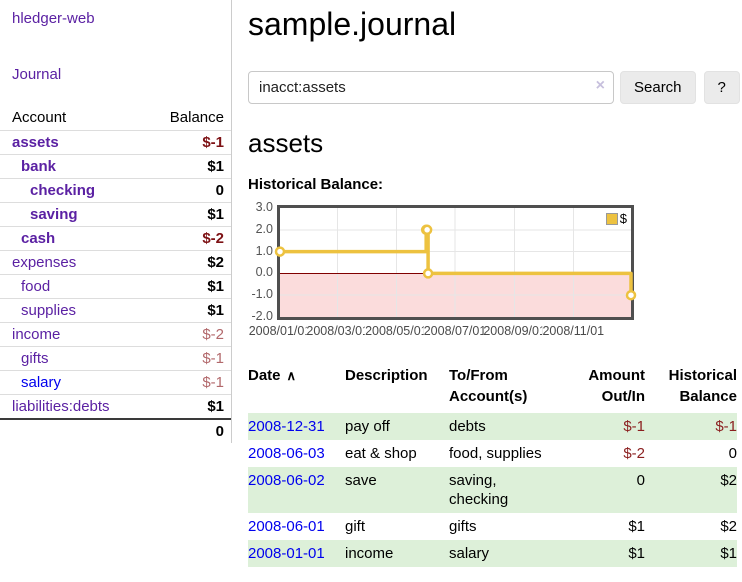 The height and width of the screenshot is (582, 742). I want to click on search-bar: × Search ?, so click(495, 87).